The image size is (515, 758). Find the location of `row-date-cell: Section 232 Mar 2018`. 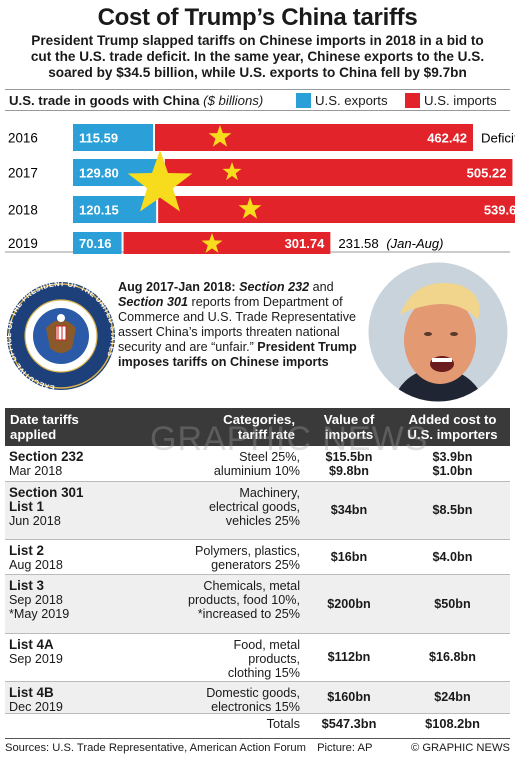

row-date-cell: Section 232 Mar 2018 is located at coordinates (46, 464).